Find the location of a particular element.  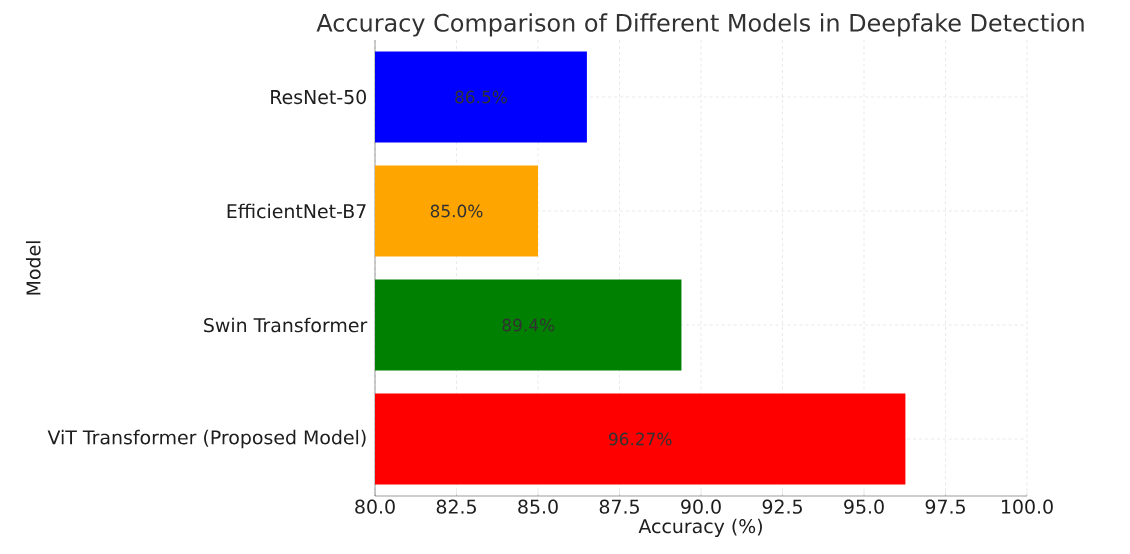

chart-title: Accuracy Comparison of Different Models in Deepfake Detection is located at coordinates (700, 25).